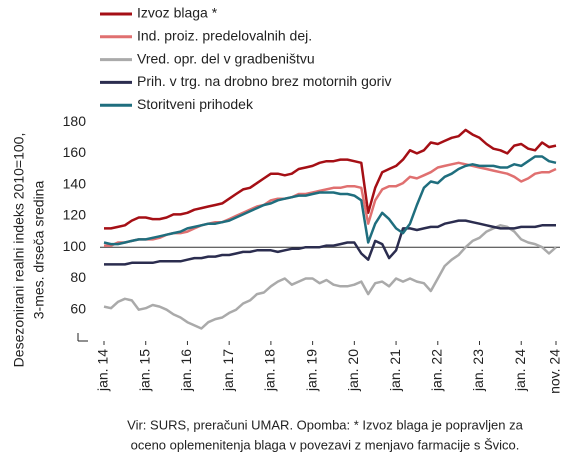 The image size is (563, 456). What do you see at coordinates (75, 183) in the screenshot?
I see `y-tick-label: 140` at bounding box center [75, 183].